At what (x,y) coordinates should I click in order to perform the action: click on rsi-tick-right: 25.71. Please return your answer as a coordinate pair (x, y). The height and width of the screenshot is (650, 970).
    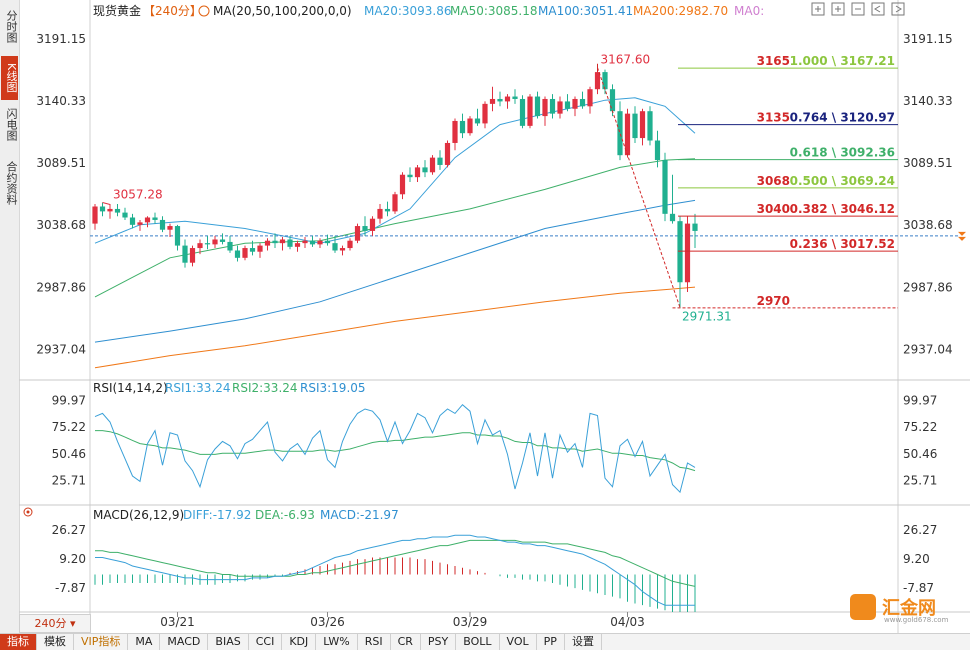
    Looking at the image, I should click on (920, 481).